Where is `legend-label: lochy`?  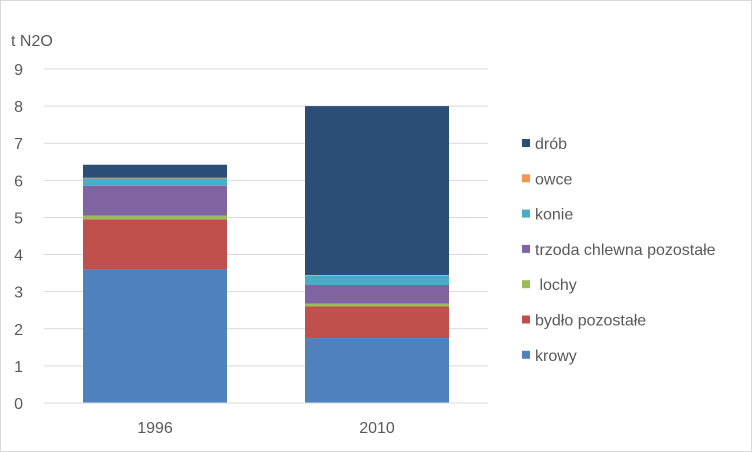 legend-label: lochy is located at coordinates (556, 285).